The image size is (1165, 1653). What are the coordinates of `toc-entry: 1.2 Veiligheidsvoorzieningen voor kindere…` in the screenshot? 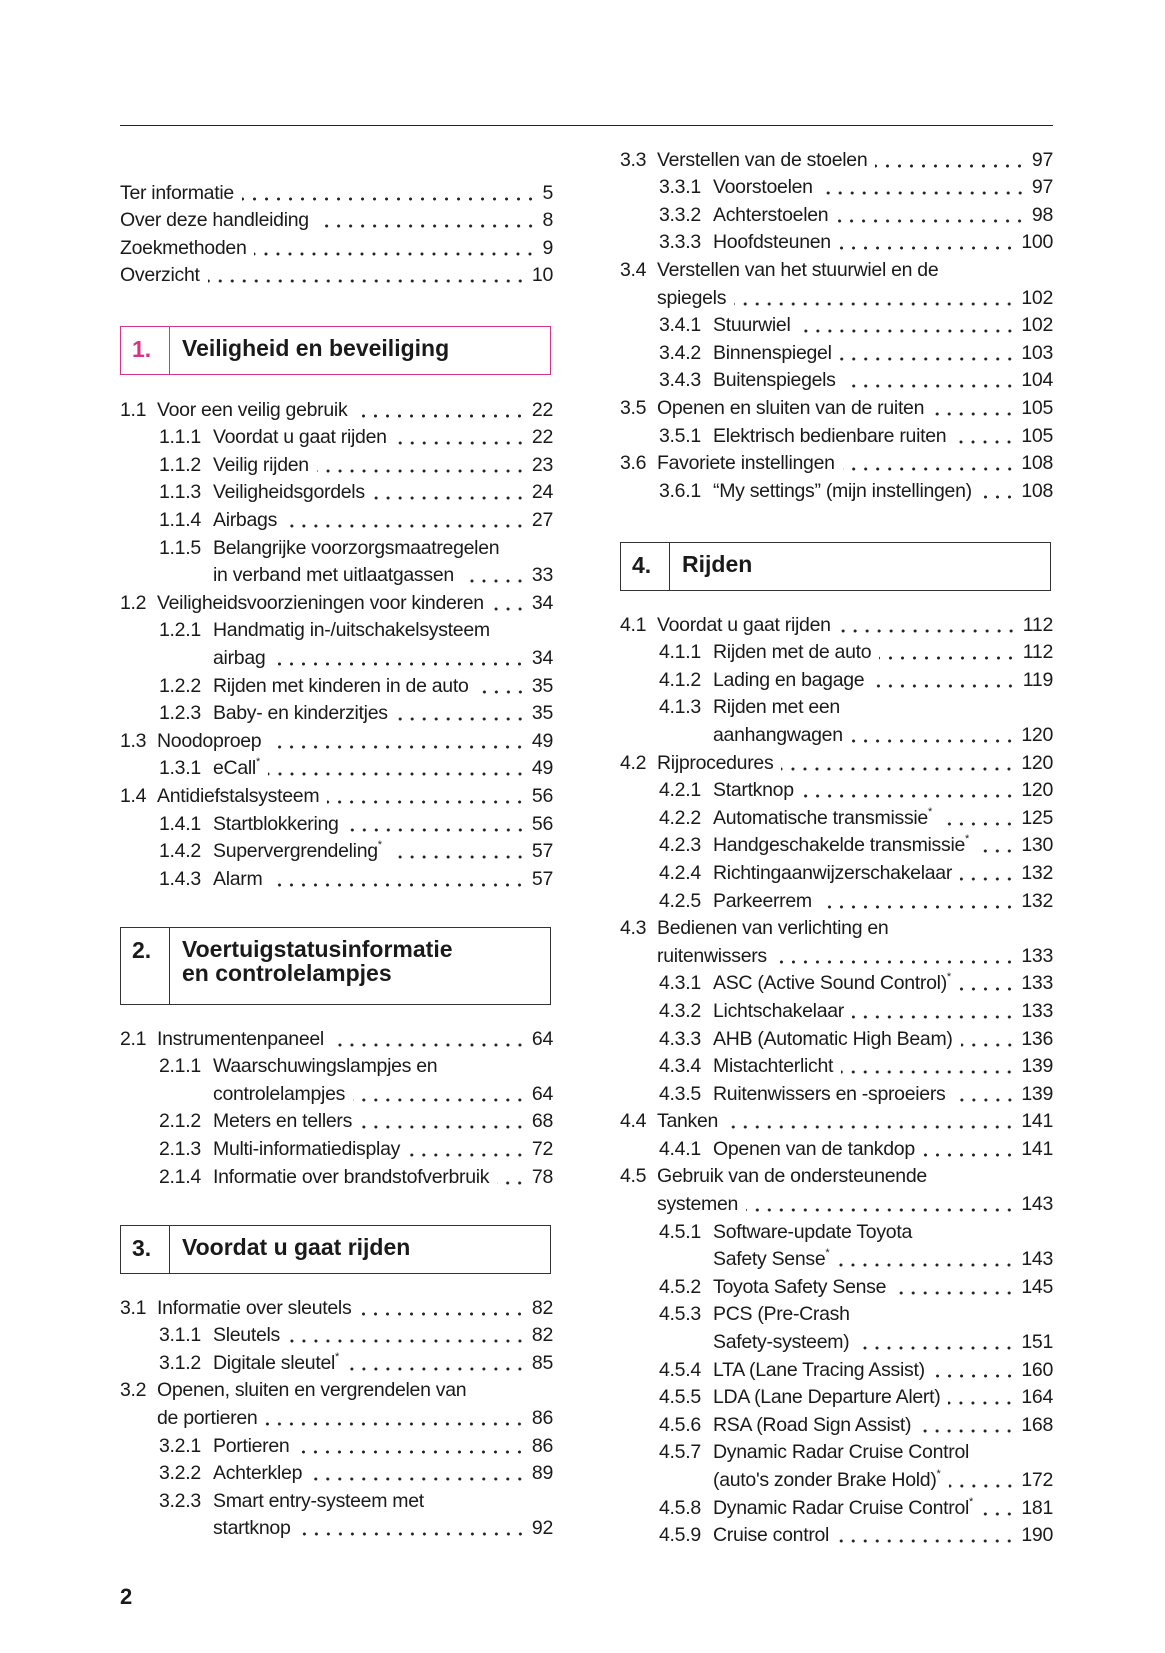 It's located at (336, 601).